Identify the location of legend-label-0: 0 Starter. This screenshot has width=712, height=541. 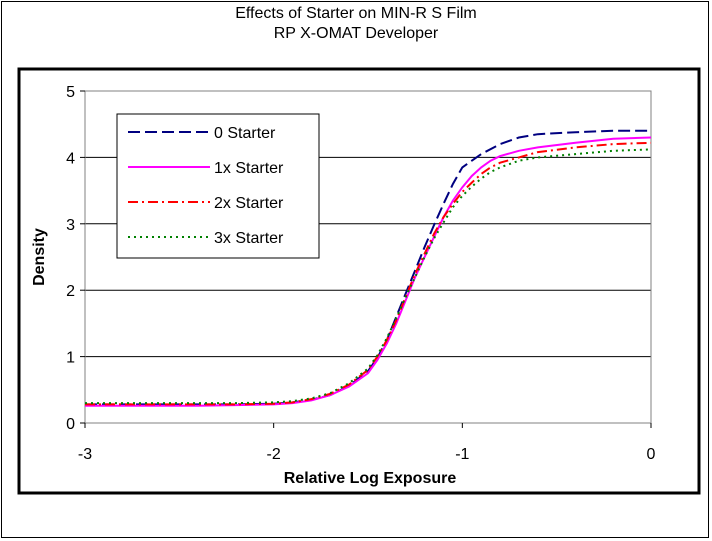
(245, 133).